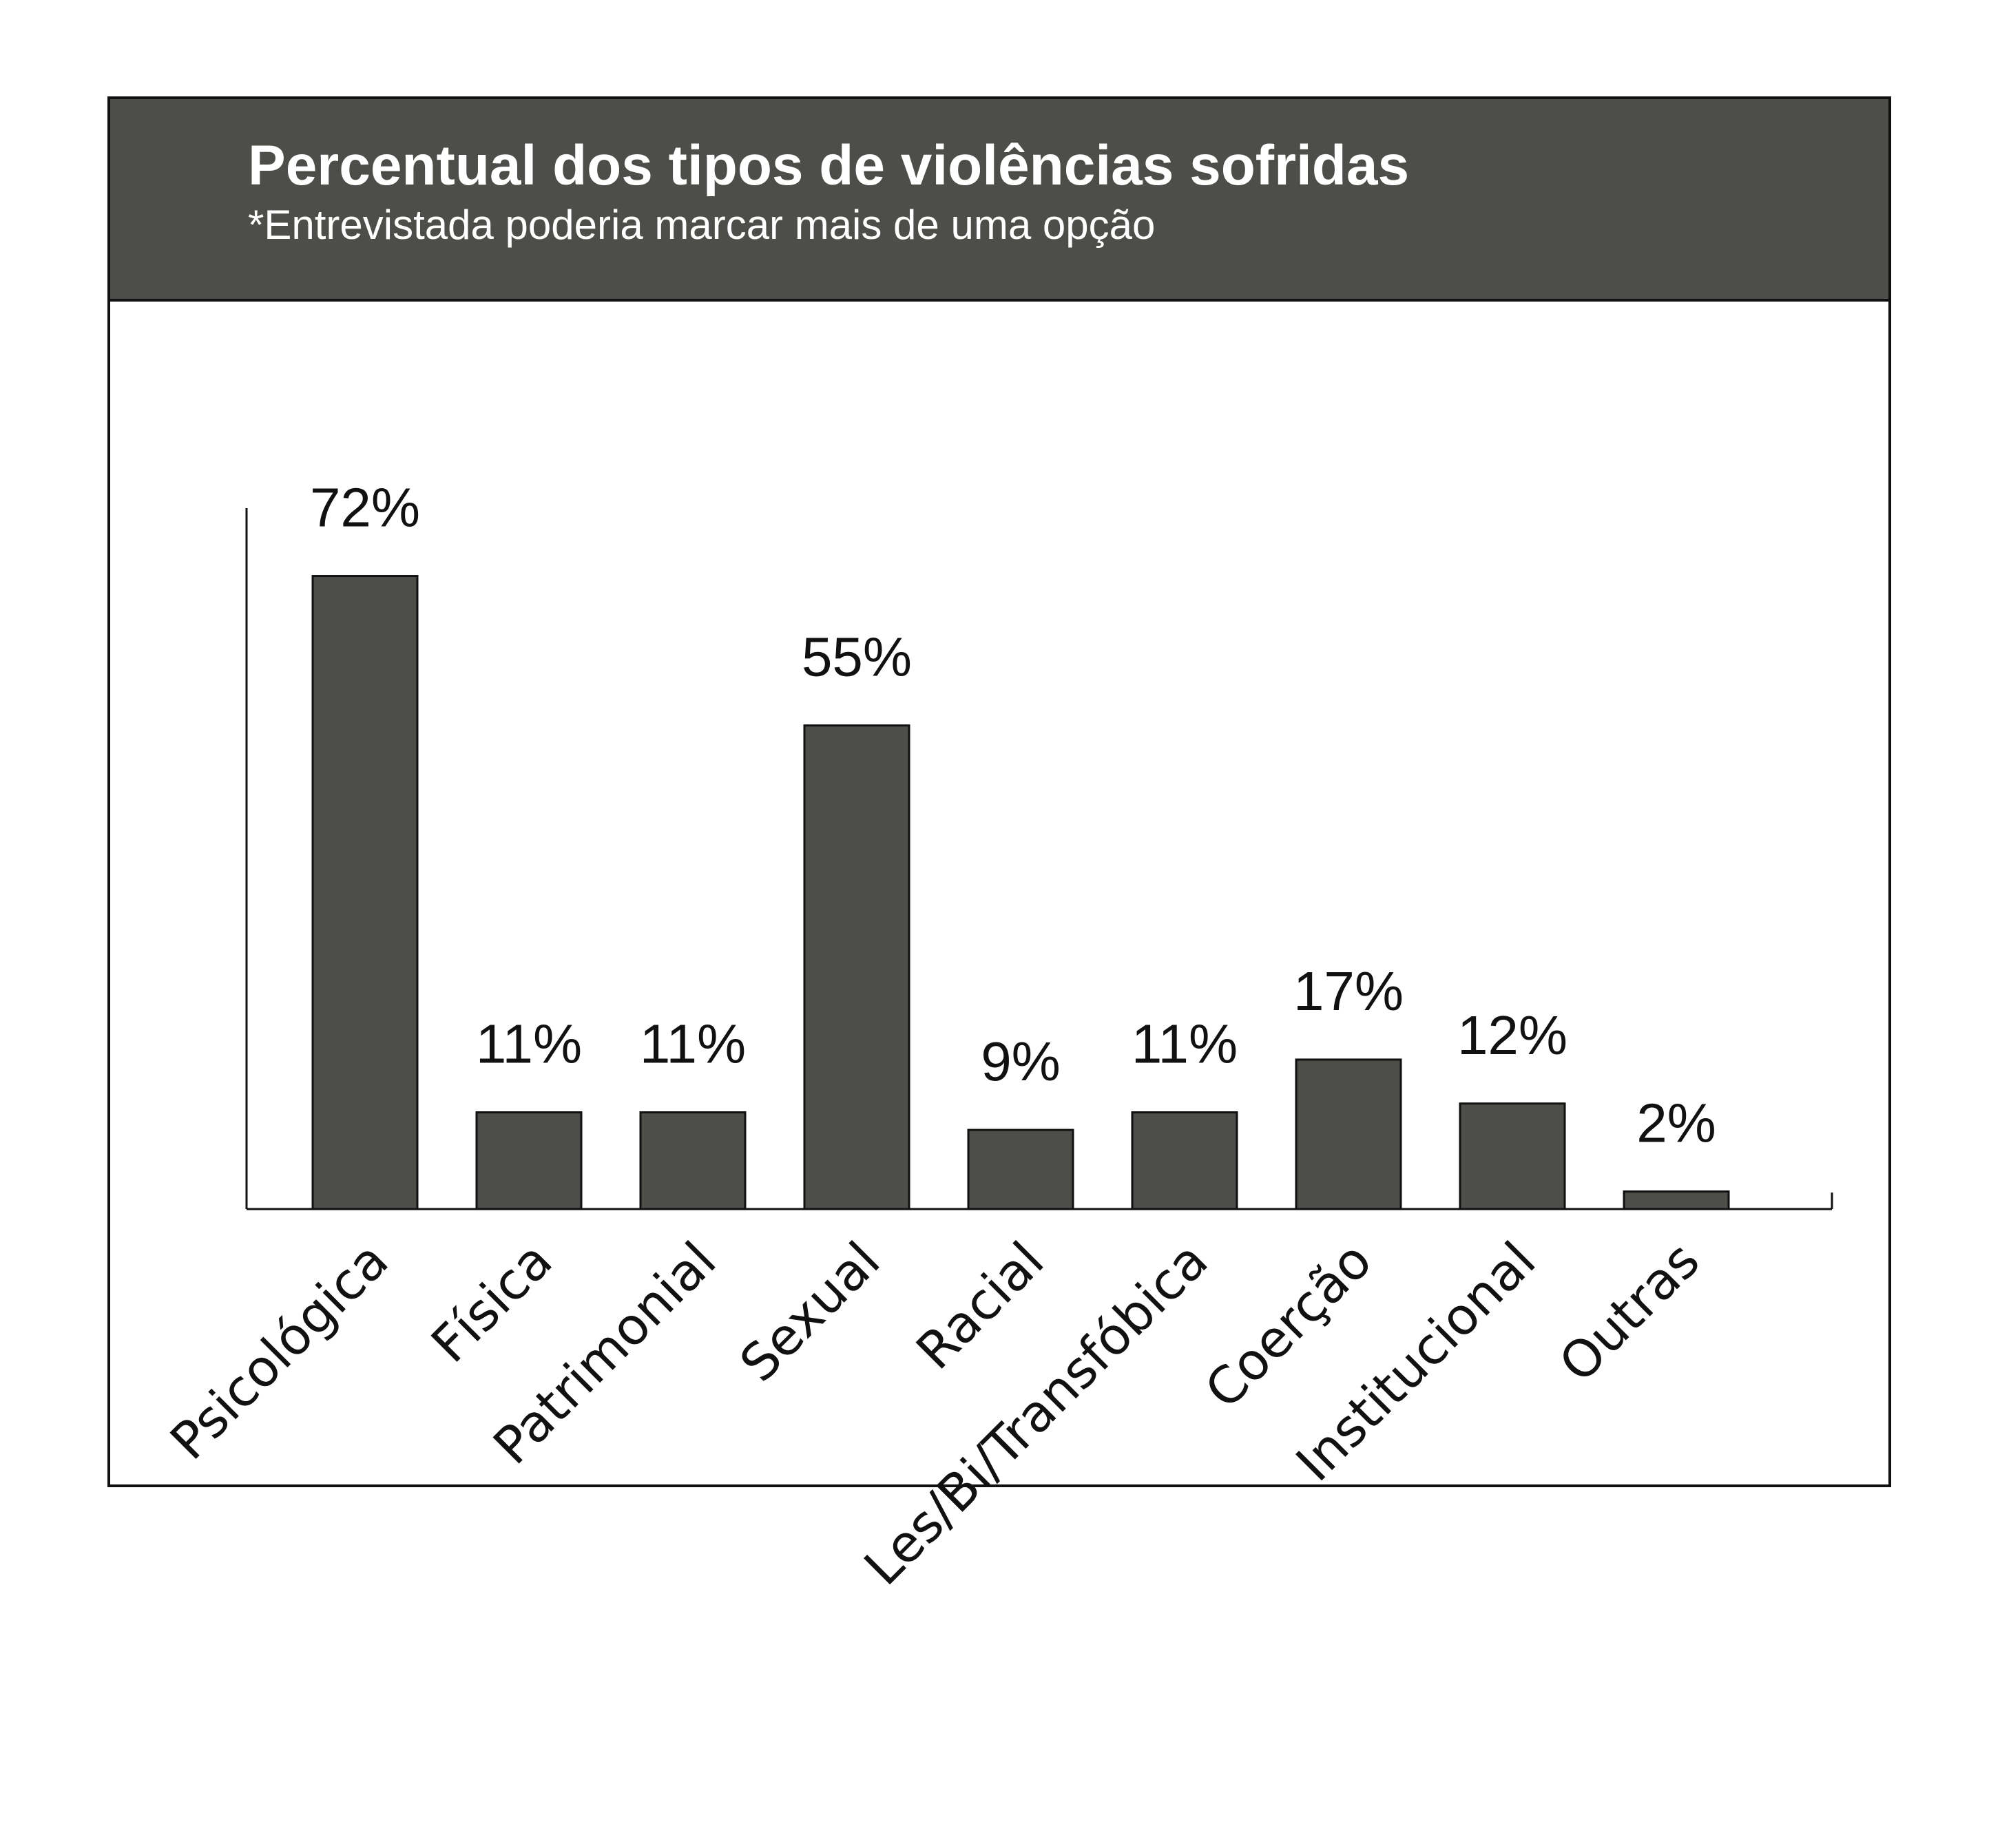 The height and width of the screenshot is (1848, 2000). Describe the element at coordinates (279, 1351) in the screenshot. I see `category-label-psicol-gica: Psicológica` at that location.